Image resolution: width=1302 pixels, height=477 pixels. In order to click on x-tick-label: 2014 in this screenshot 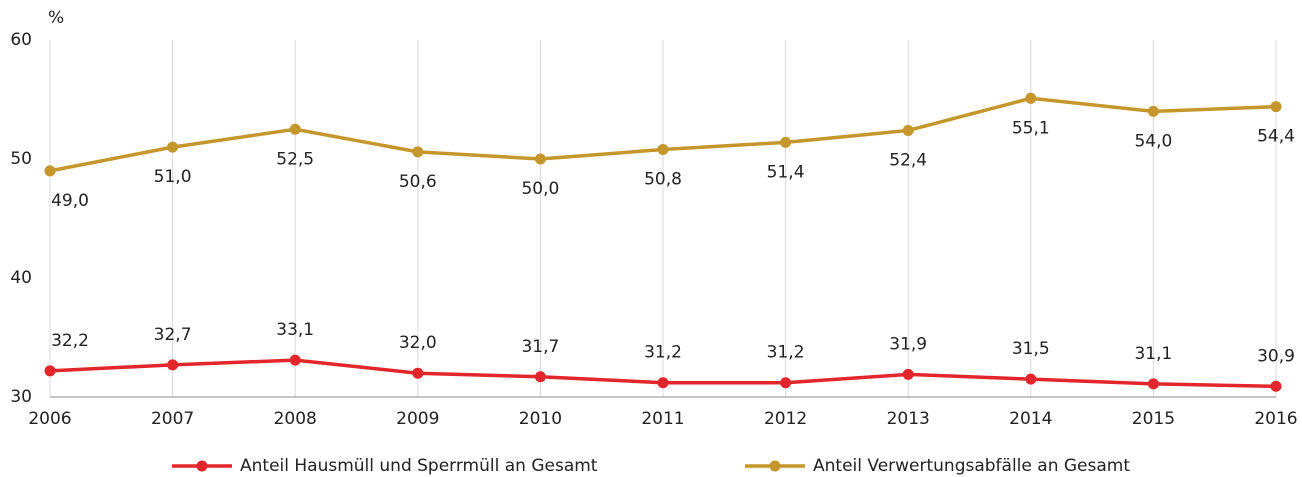, I will do `click(1030, 419)`.